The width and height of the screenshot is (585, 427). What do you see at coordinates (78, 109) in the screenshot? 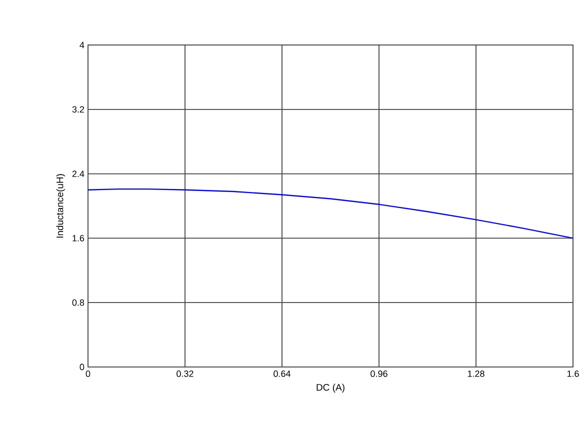
I see `y-tick-label: 3.2` at bounding box center [78, 109].